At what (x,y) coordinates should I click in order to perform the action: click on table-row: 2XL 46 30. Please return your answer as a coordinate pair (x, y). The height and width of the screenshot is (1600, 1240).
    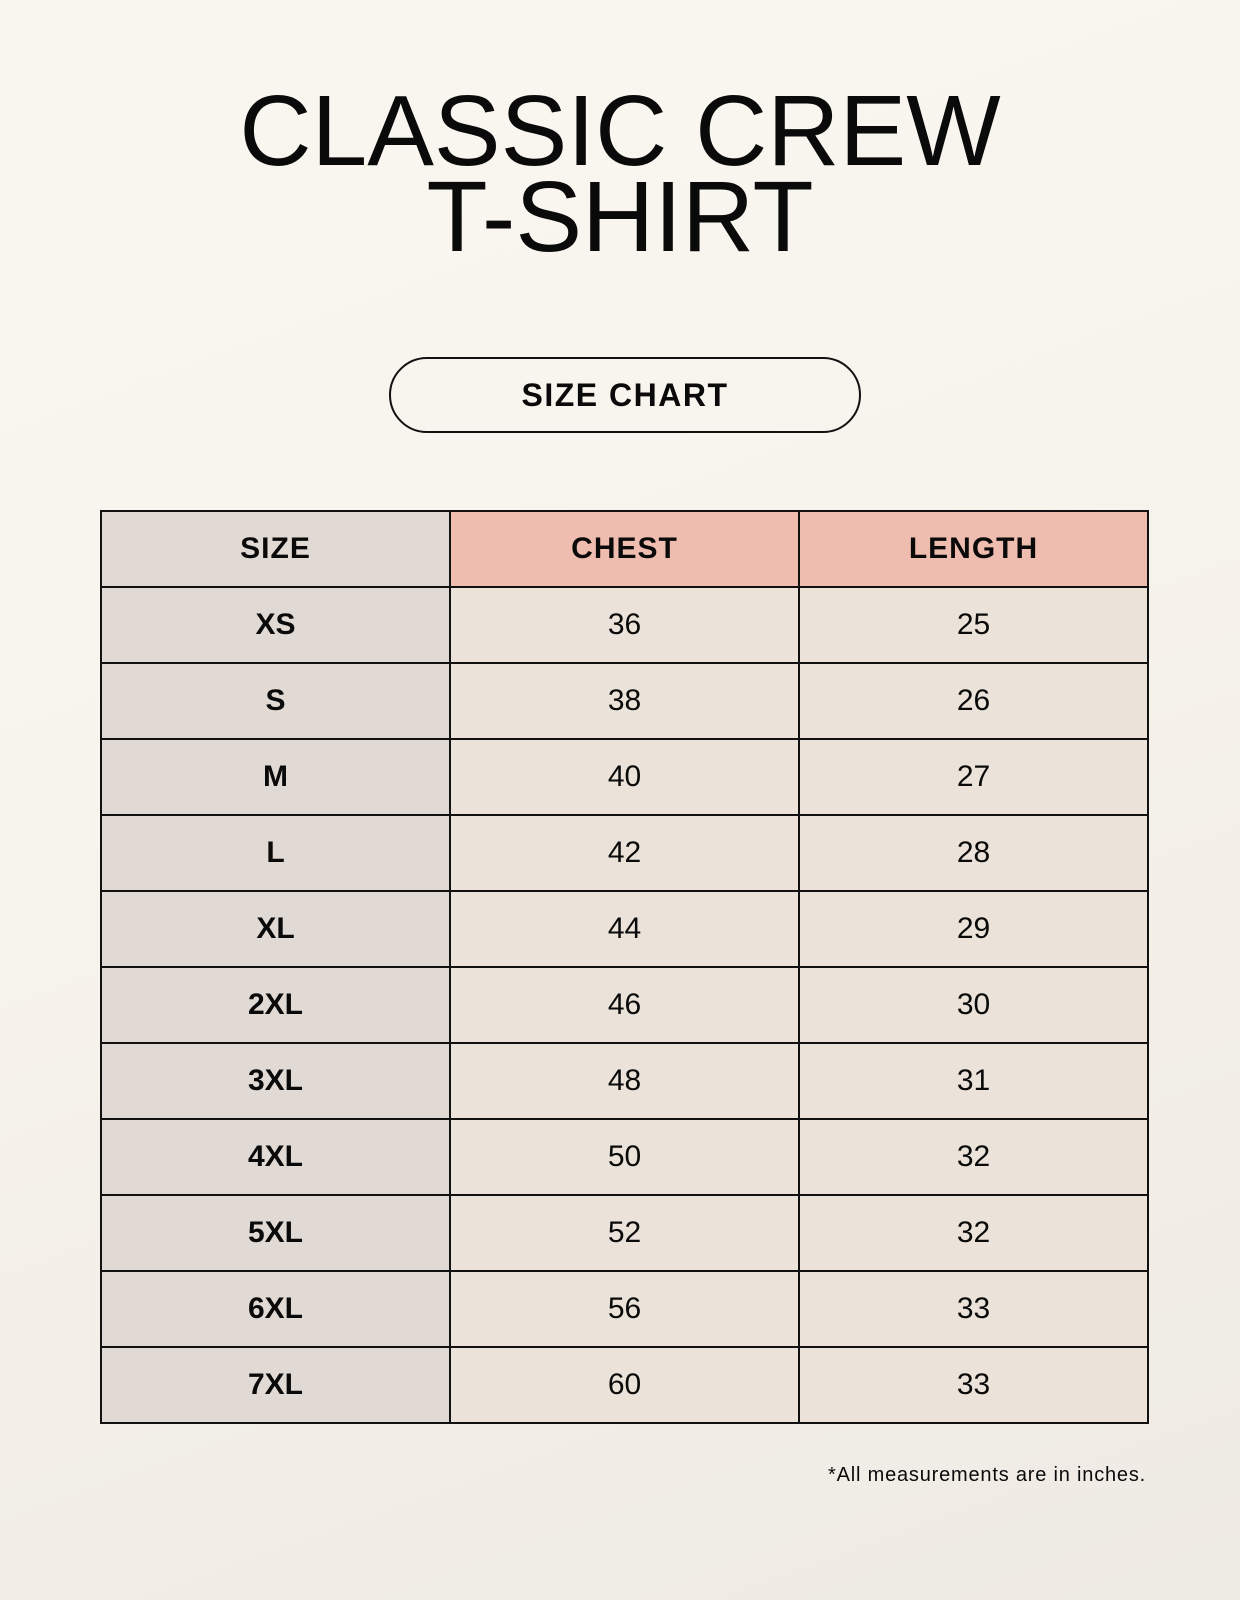
    Looking at the image, I should click on (624, 1005).